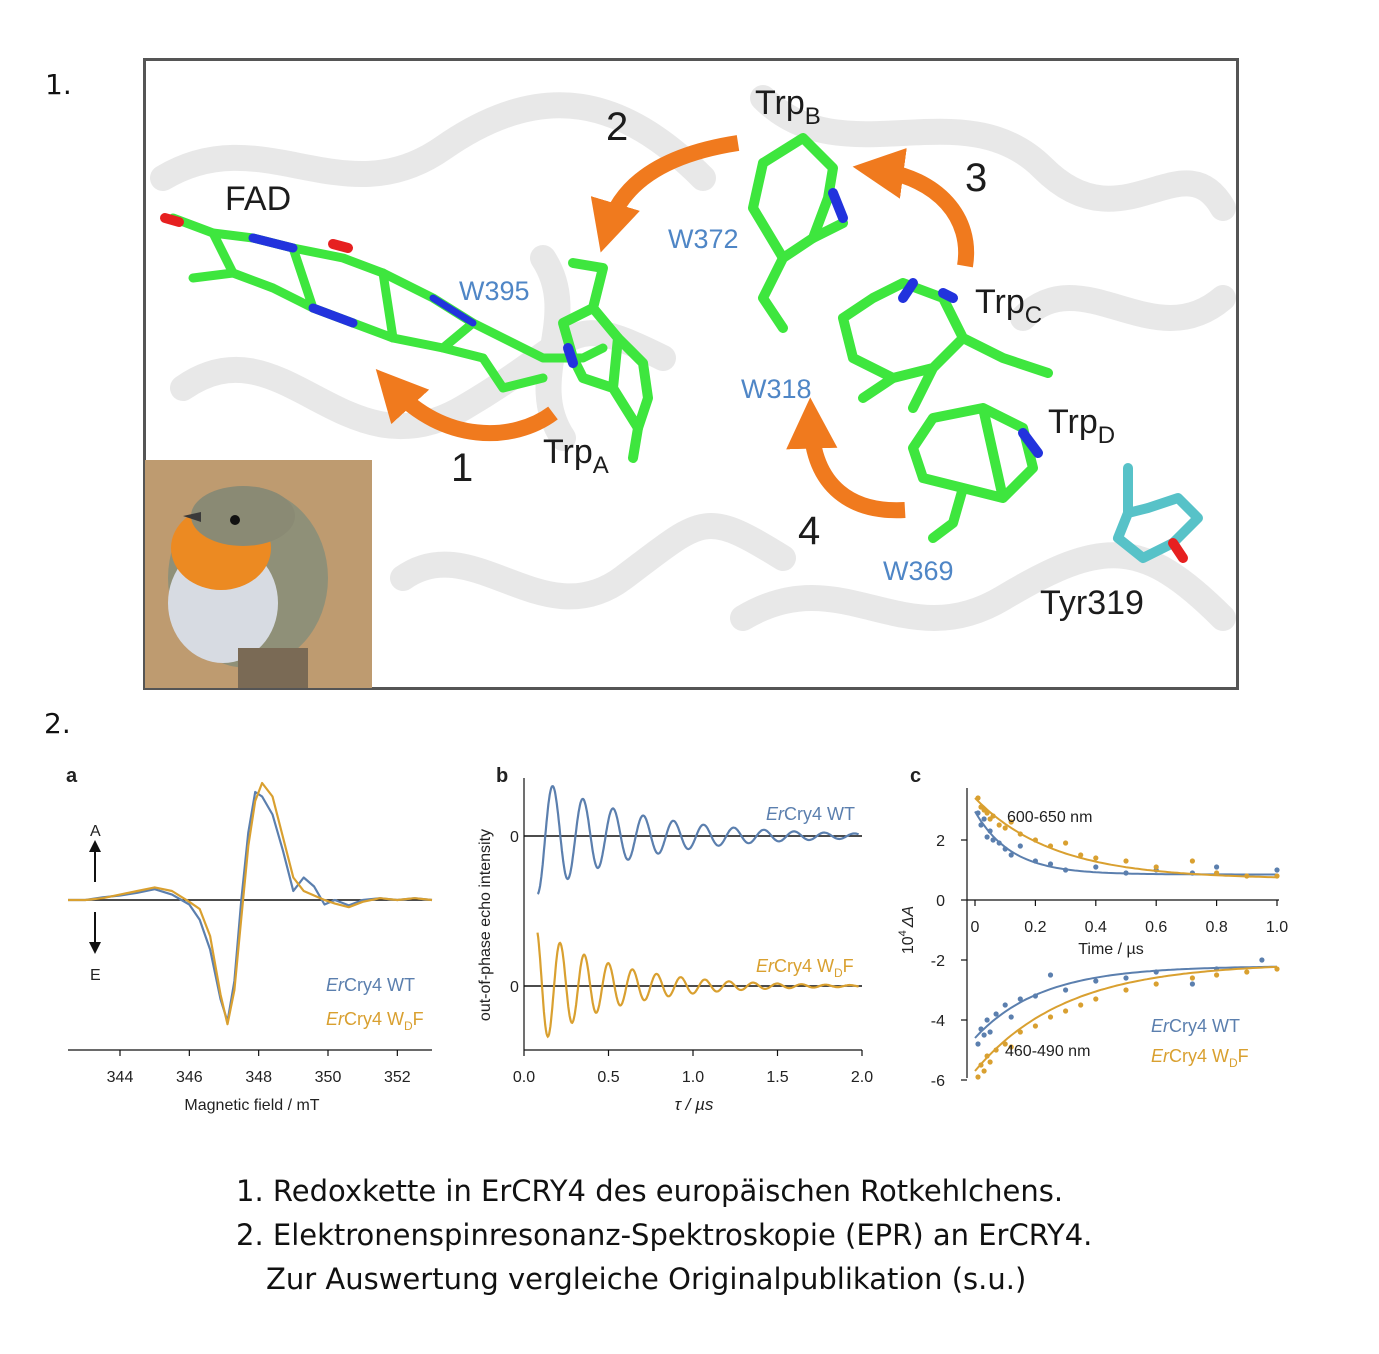 This screenshot has width=1379, height=1354. What do you see at coordinates (576, 456) in the screenshot?
I see `label-trp-a: TrpA` at bounding box center [576, 456].